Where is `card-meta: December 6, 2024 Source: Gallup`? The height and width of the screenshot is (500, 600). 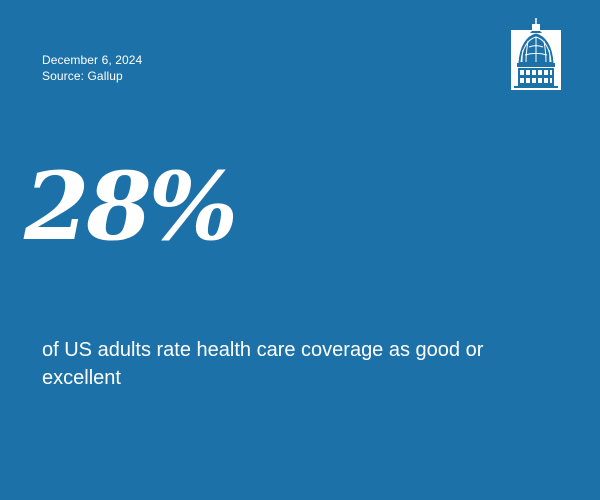
card-meta: December 6, 2024 Source: Gallup is located at coordinates (92, 68).